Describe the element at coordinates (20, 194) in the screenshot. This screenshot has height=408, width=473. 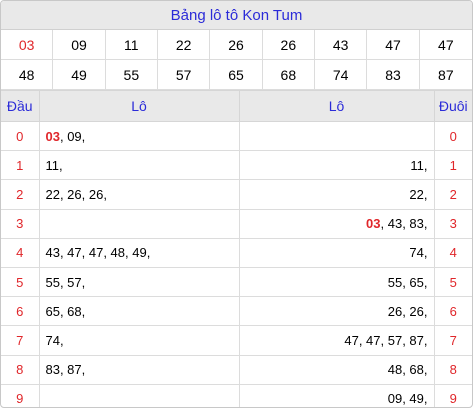
I see `dau-cell: 2` at that location.